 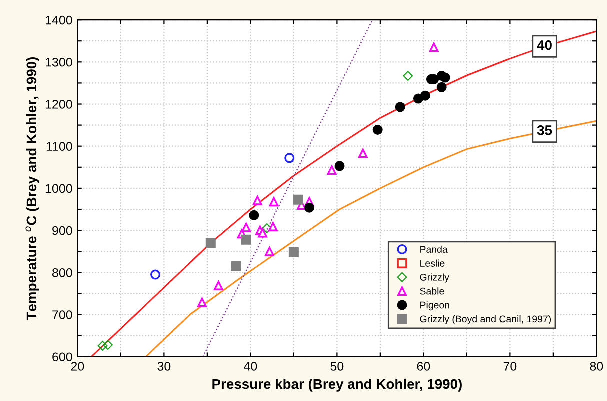 I want to click on y-tick-label: 1200, so click(x=59, y=104).